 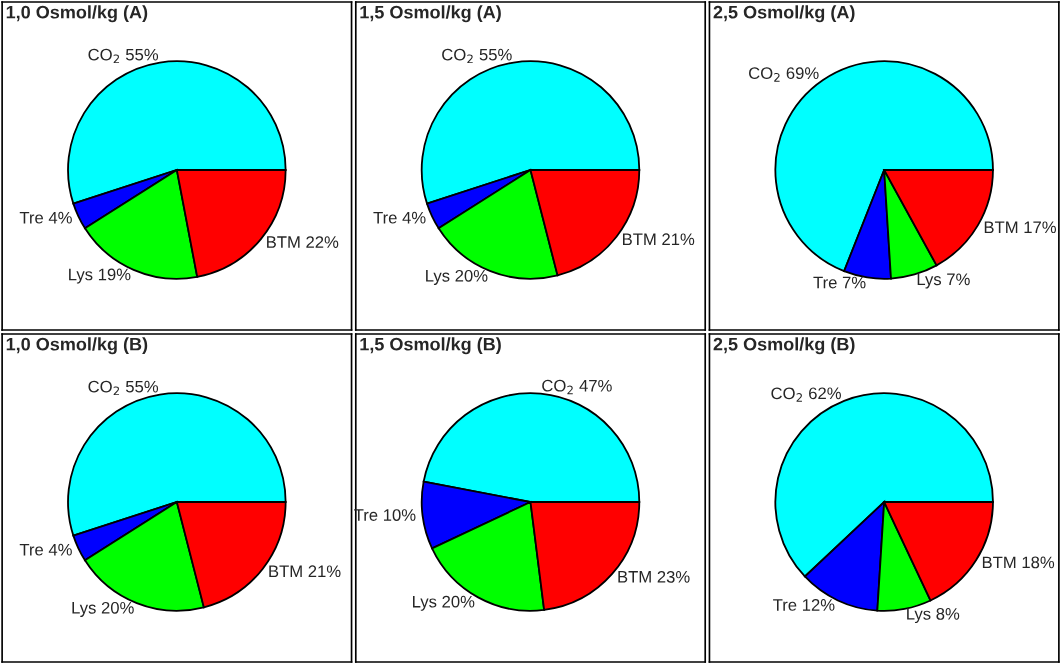 What do you see at coordinates (77, 346) in the screenshot?
I see `chart-title: 1,0 Osmol/kg (B)` at bounding box center [77, 346].